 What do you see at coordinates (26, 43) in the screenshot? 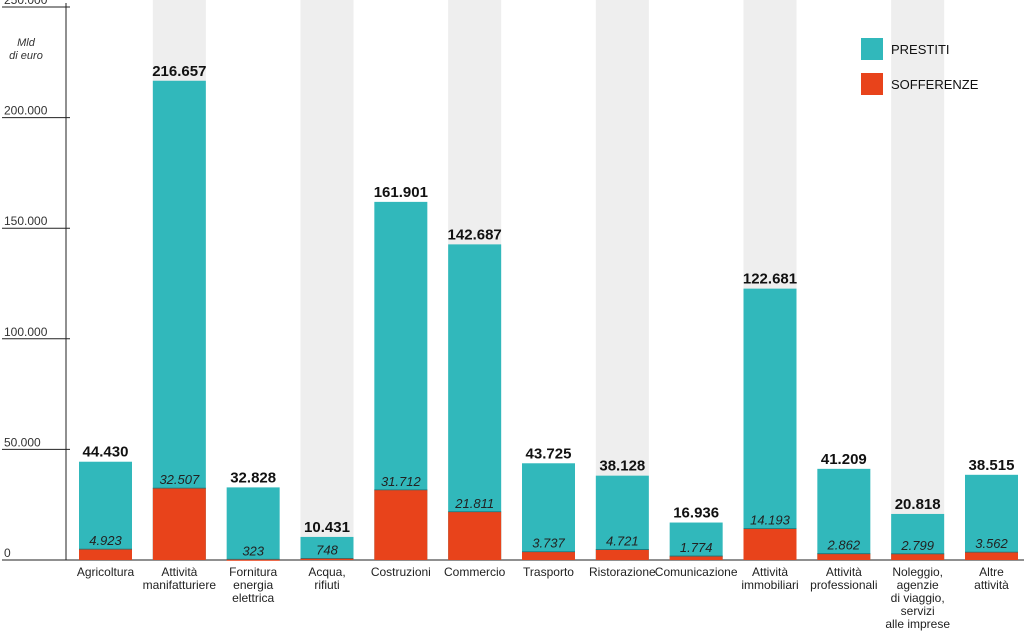
I see `unit-label-line-1: Mld` at bounding box center [26, 43].